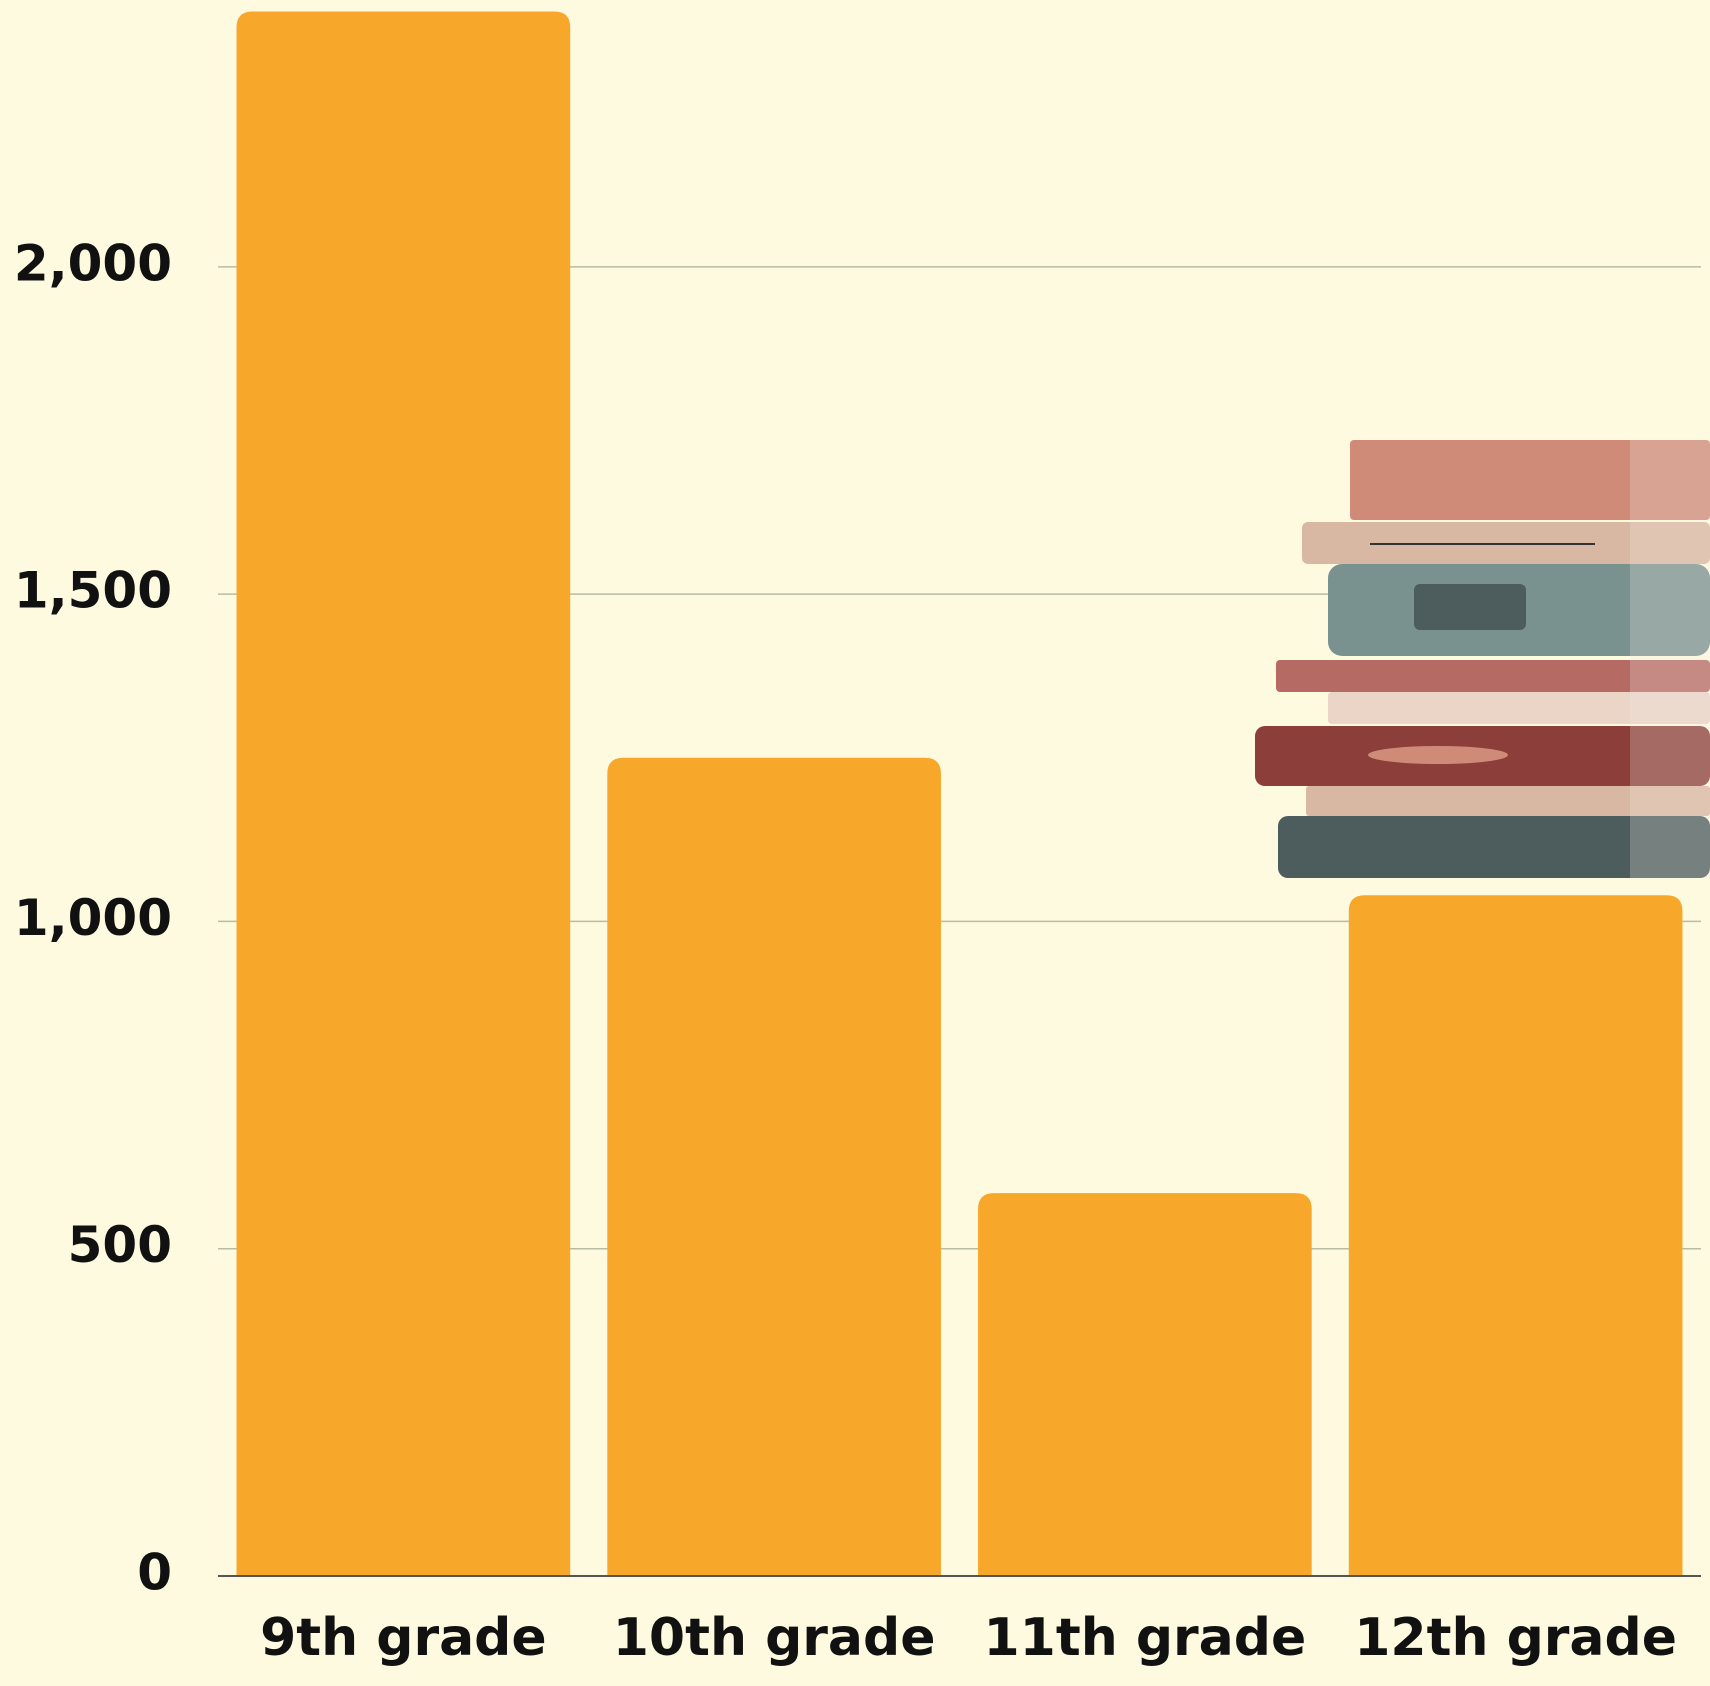 The image size is (1710, 1686). I want to click on x-tick-label: 9th grade, so click(403, 1638).